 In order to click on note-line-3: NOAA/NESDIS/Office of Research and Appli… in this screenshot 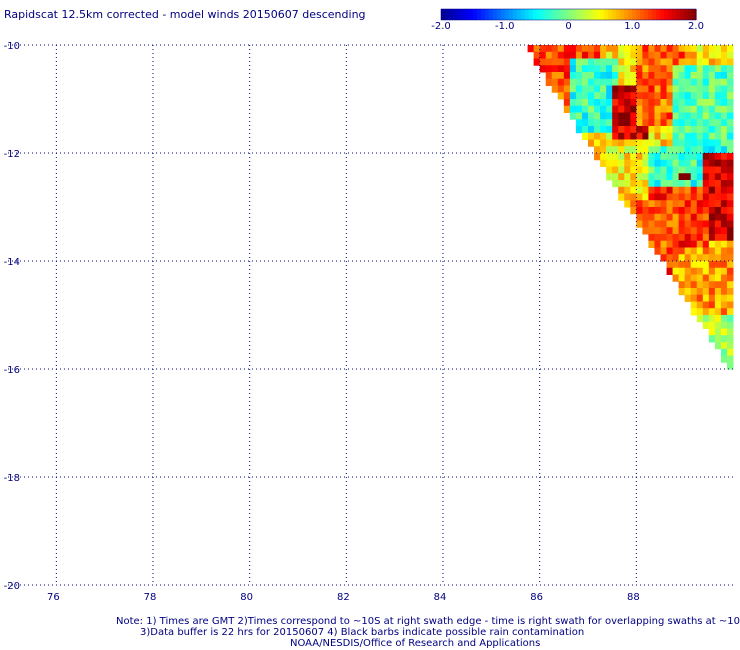, I will do `click(415, 643)`.